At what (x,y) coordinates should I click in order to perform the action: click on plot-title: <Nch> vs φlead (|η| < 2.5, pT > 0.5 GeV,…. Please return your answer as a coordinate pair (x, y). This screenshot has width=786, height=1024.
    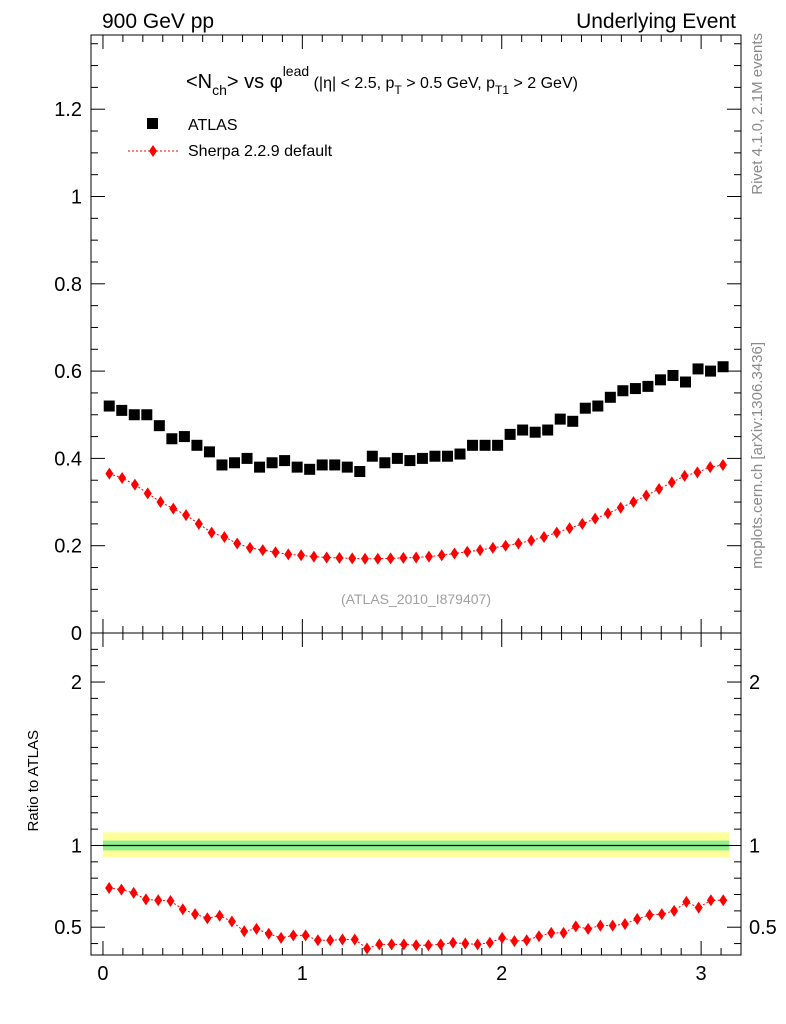
    Looking at the image, I should click on (382, 80).